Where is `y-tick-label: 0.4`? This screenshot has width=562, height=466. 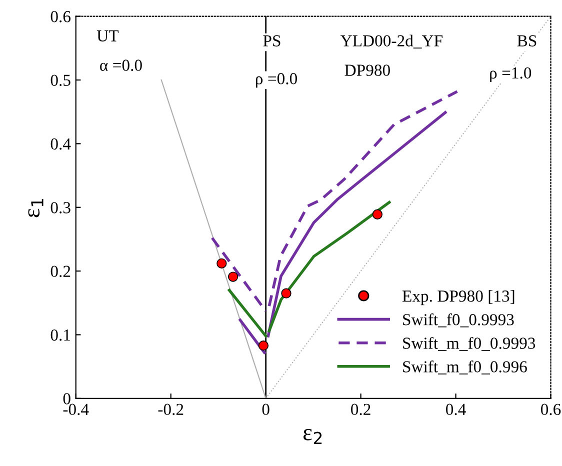
y-tick-label: 0.4 is located at coordinates (60, 144).